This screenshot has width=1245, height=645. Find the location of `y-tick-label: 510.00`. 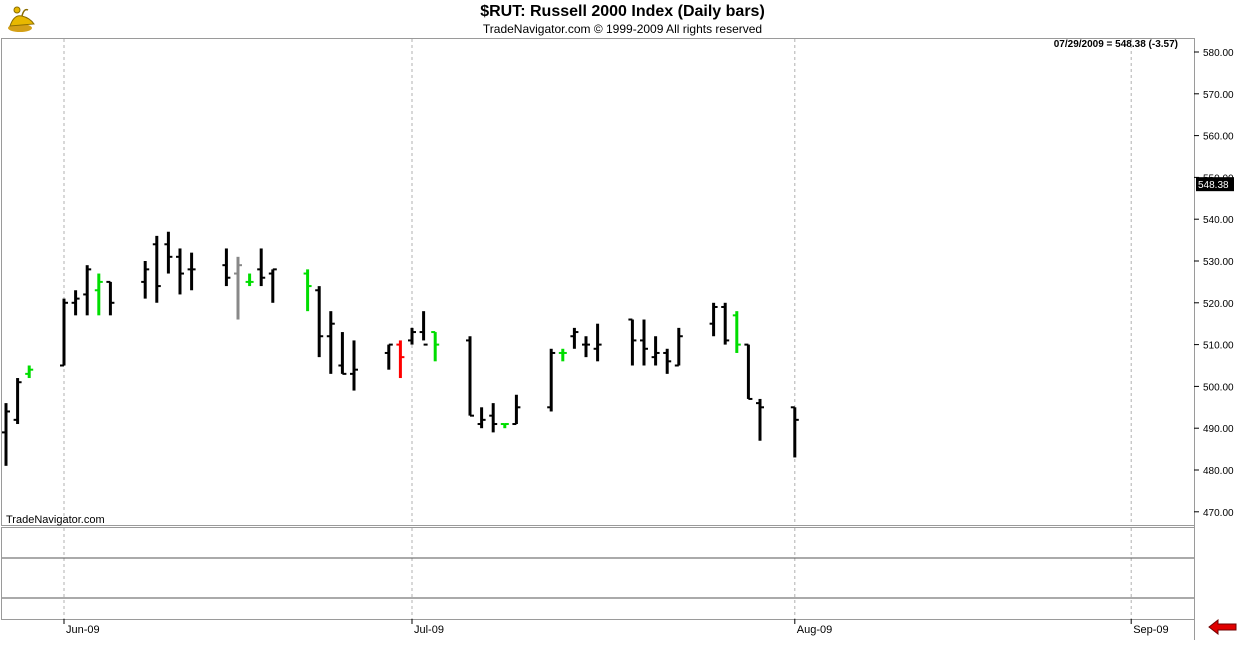

y-tick-label: 510.00 is located at coordinates (1218, 346).